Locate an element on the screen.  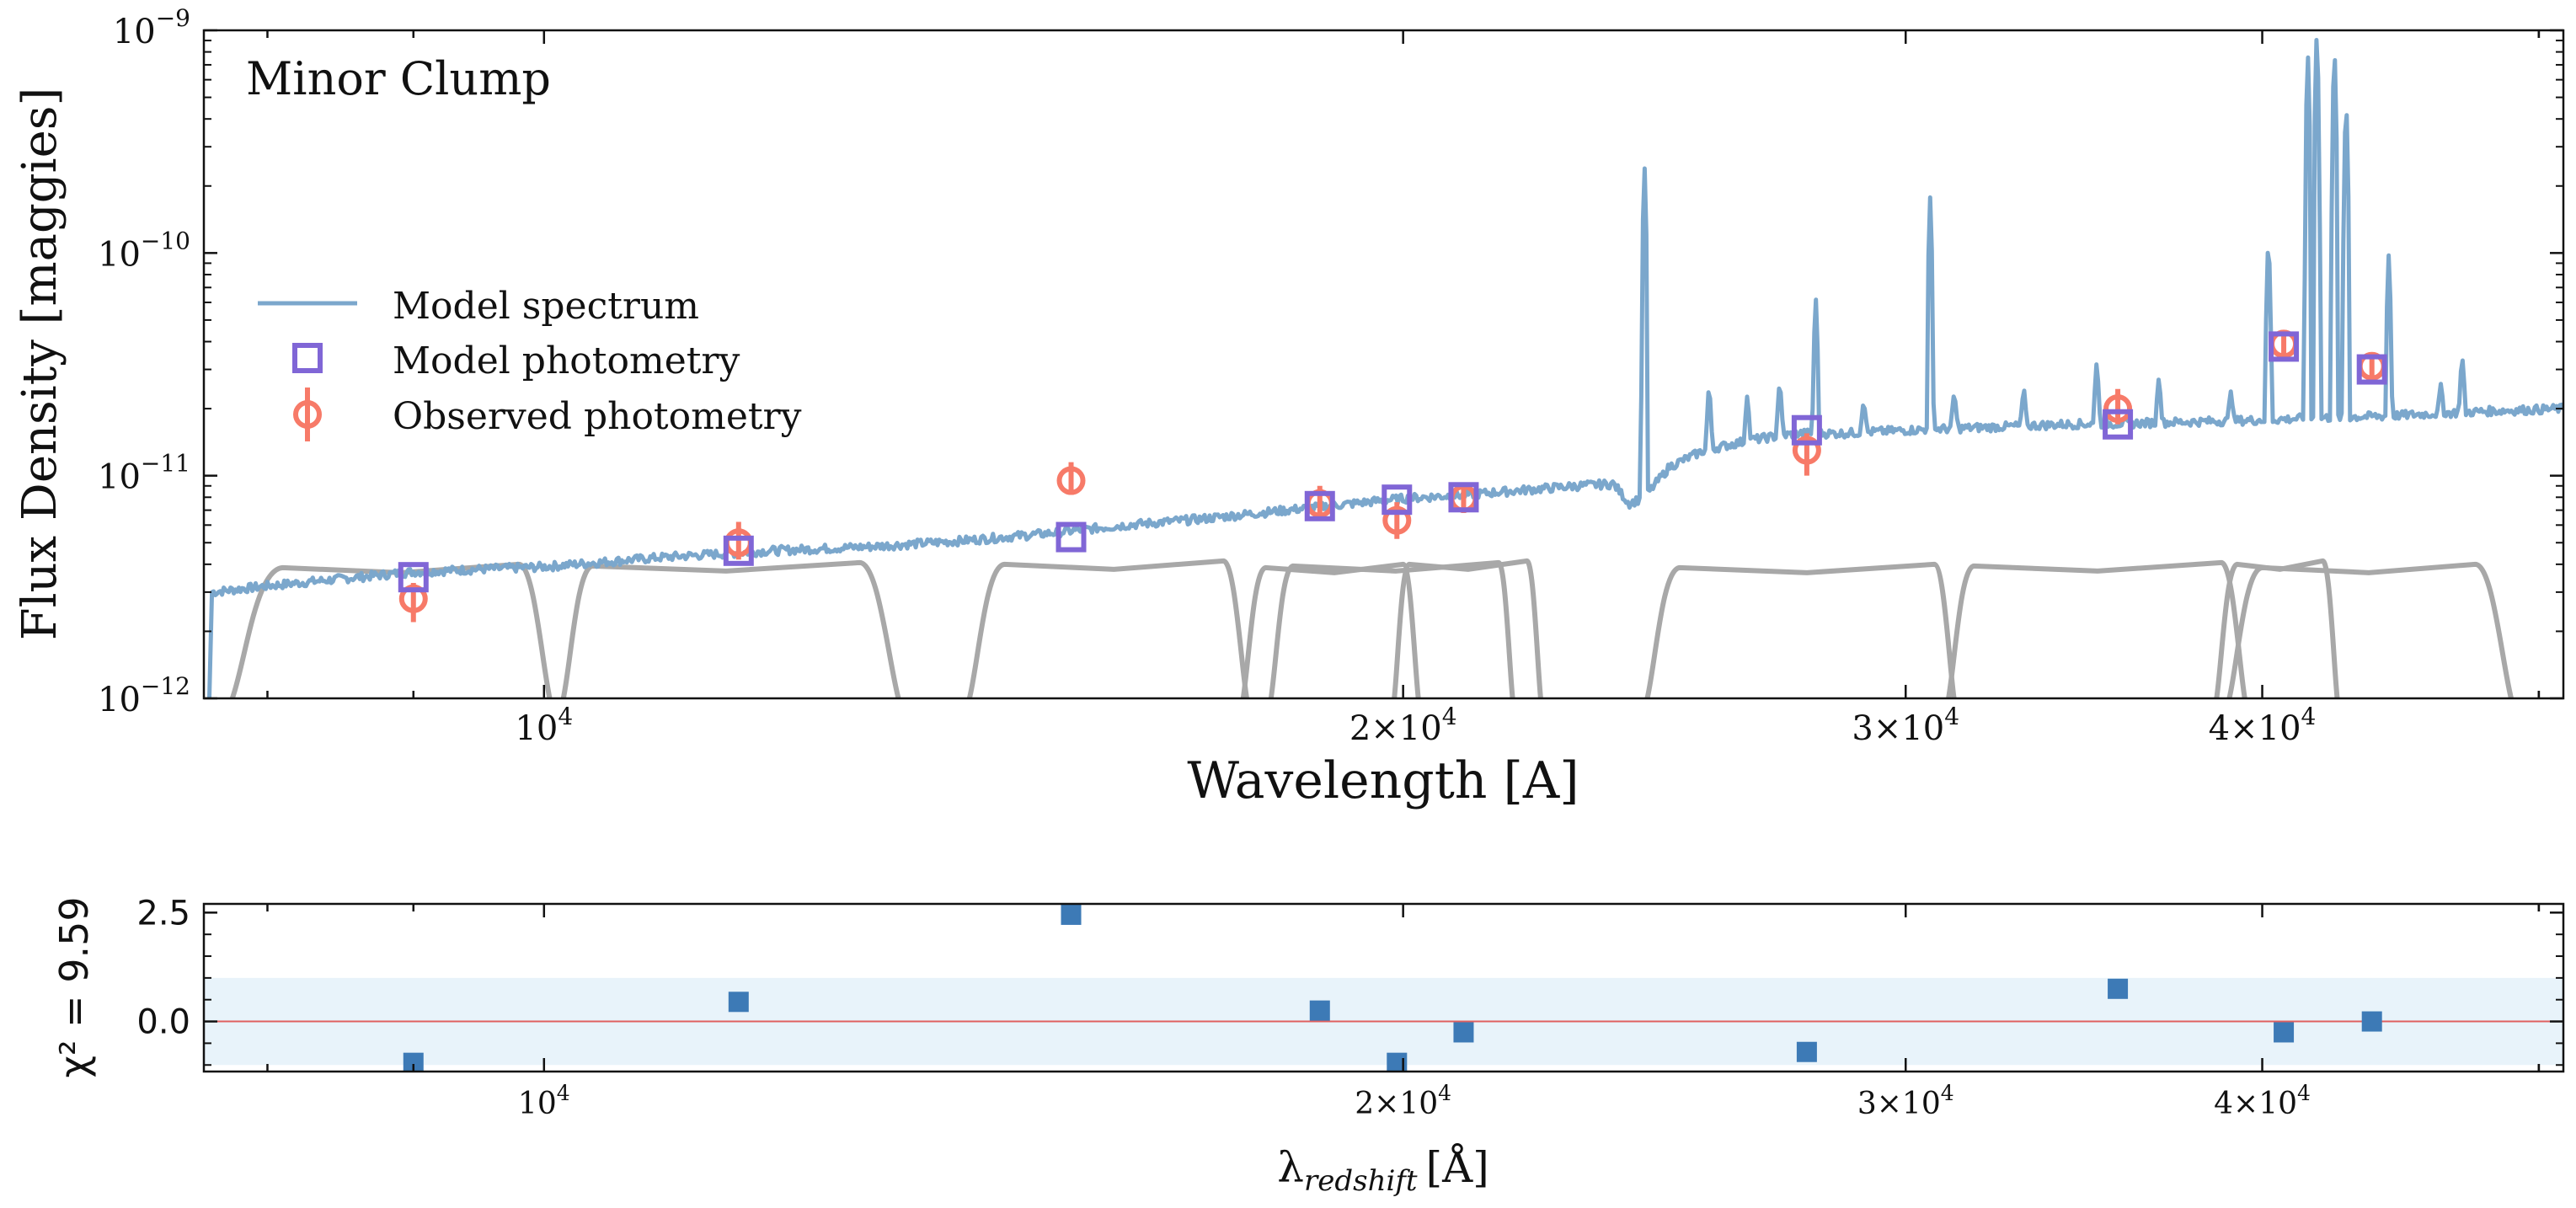
residual-y-axis-label: χ² = 9.59 is located at coordinates (74, 987).